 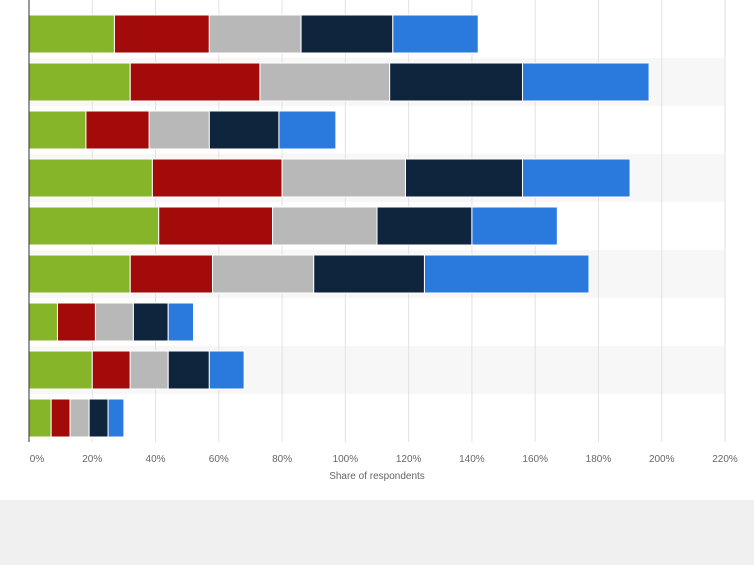 I want to click on x-tick-label: 140%, so click(x=472, y=459).